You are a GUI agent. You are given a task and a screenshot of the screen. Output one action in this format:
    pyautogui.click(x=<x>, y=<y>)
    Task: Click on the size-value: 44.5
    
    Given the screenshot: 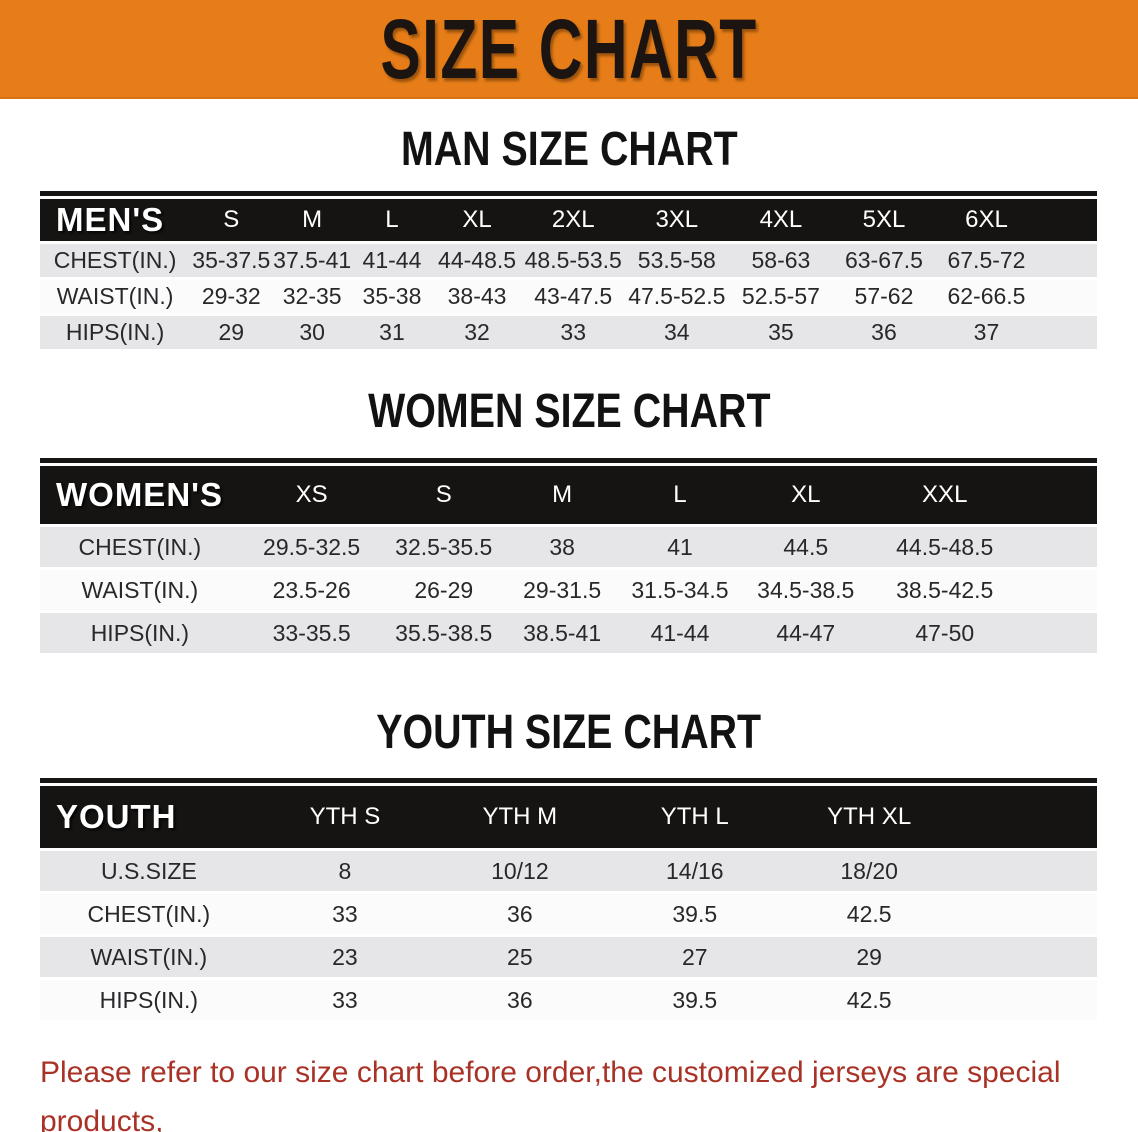 What is the action you would take?
    pyautogui.click(x=805, y=547)
    